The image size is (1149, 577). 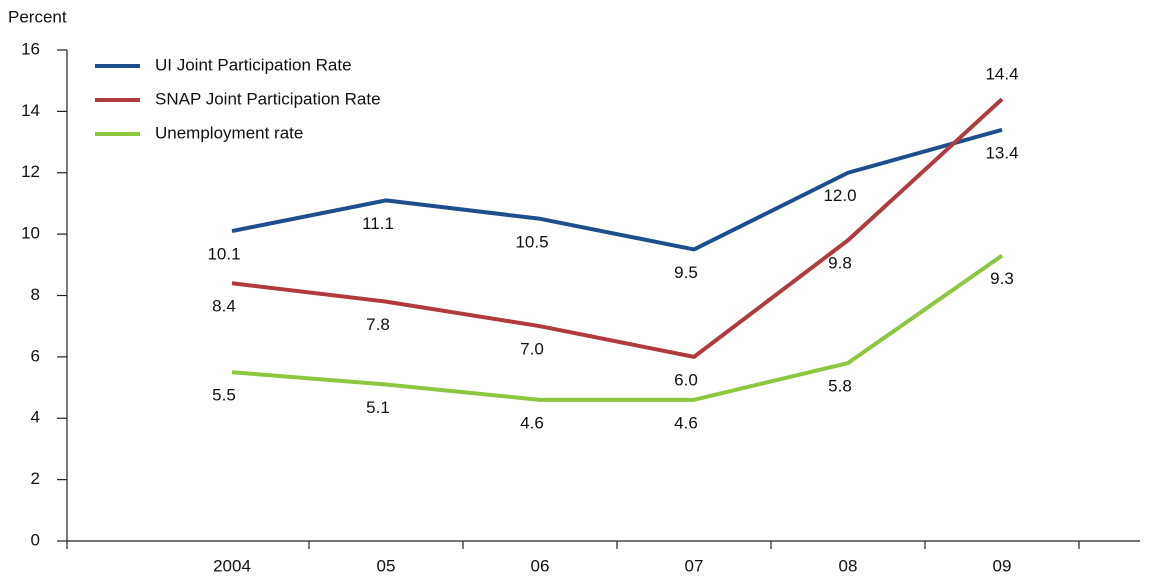 I want to click on data-label: 9.3, so click(x=1002, y=278).